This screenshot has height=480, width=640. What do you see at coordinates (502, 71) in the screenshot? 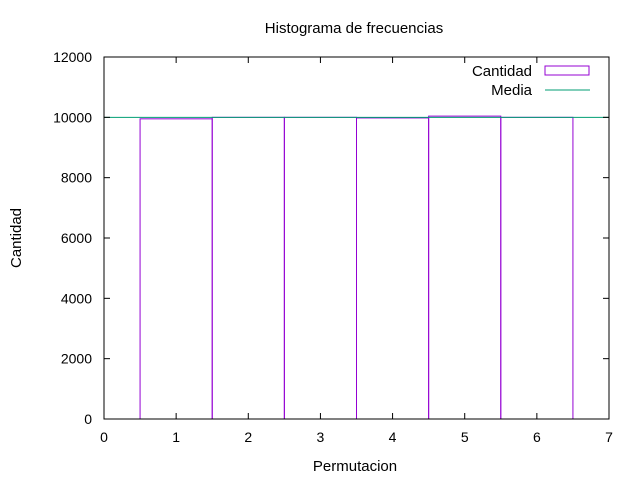
I see `legend-label-cantidad: Cantidad` at bounding box center [502, 71].